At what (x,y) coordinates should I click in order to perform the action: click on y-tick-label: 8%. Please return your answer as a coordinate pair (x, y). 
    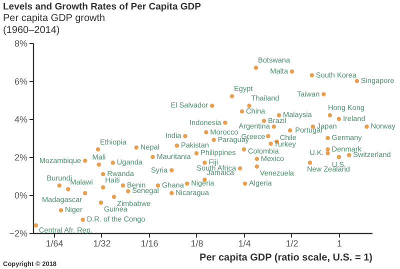
    Looking at the image, I should click on (21, 43).